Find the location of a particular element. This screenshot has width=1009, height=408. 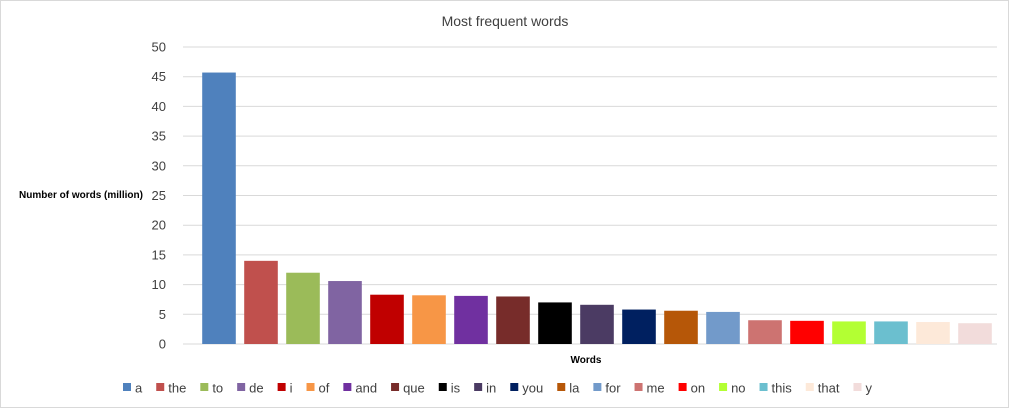

bar-for is located at coordinates (723, 327).